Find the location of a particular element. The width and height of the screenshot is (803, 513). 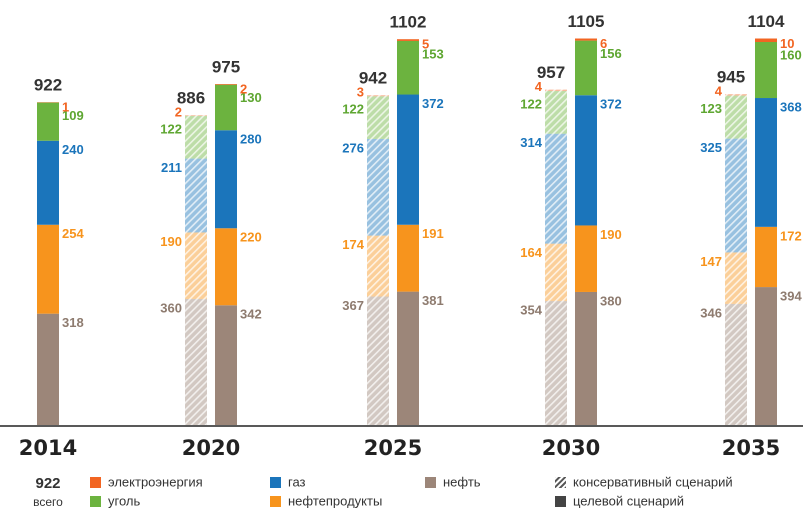

legend-label: консервативный сценарий is located at coordinates (653, 481).